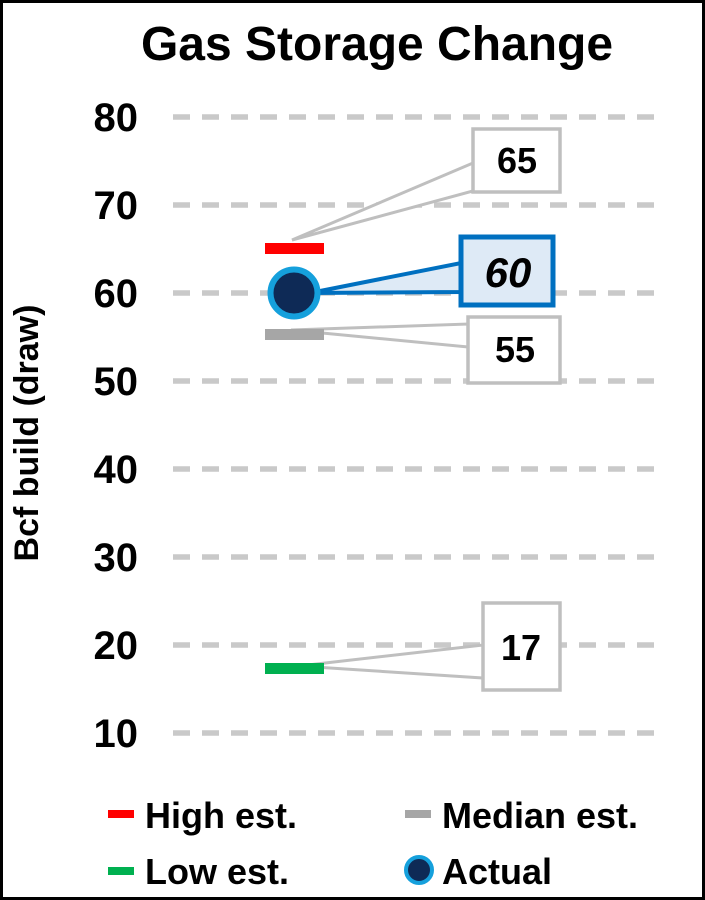 This screenshot has height=900, width=705. What do you see at coordinates (294, 458) in the screenshot?
I see `data-marks` at bounding box center [294, 458].